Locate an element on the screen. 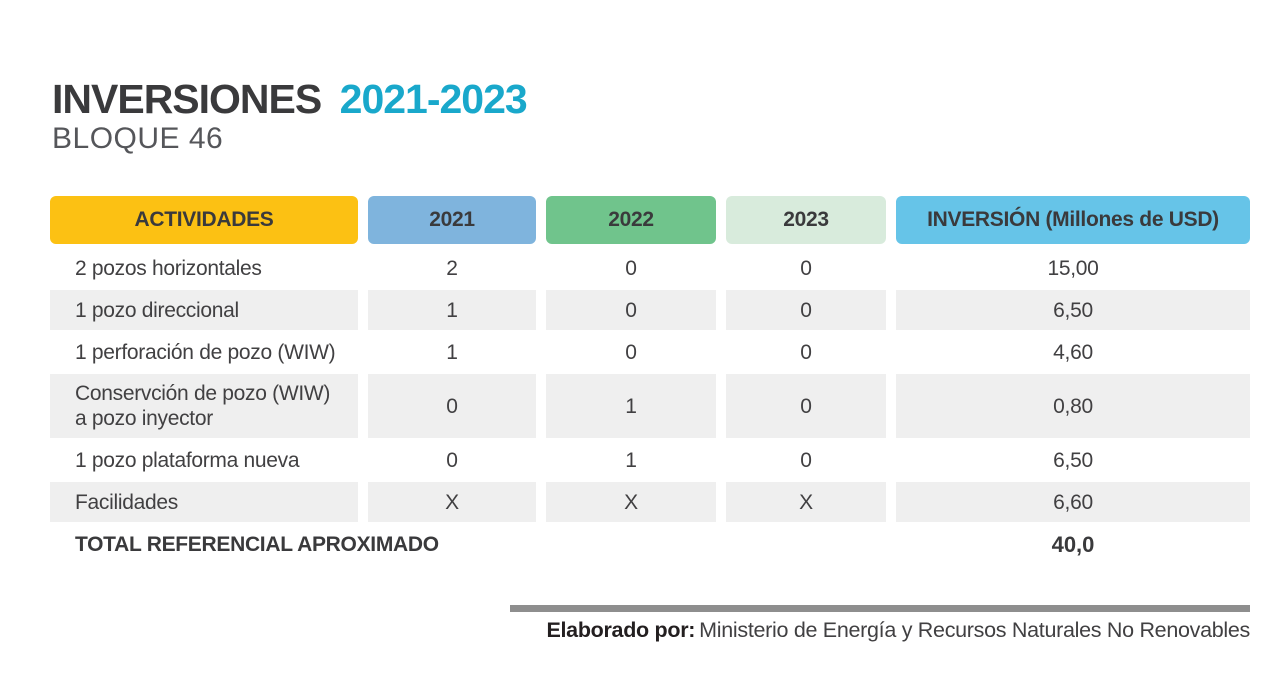  cell-inversion: 15,00 is located at coordinates (1073, 268).